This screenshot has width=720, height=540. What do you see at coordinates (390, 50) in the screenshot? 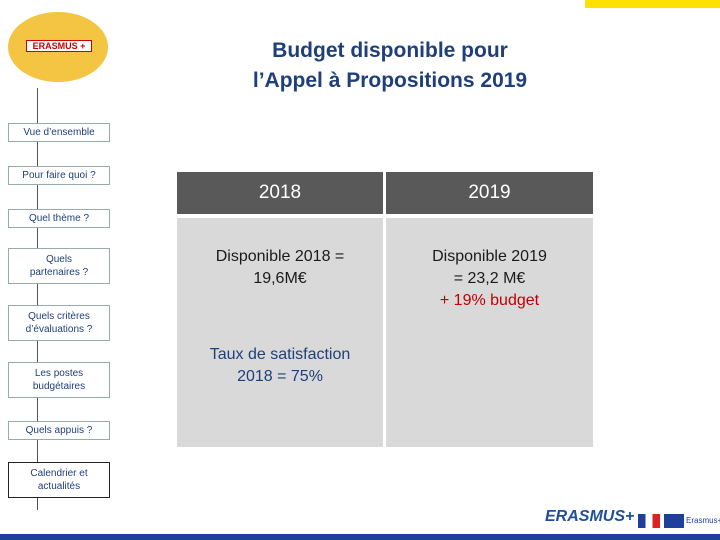
I see `title-line: Budget disponible pour` at bounding box center [390, 50].